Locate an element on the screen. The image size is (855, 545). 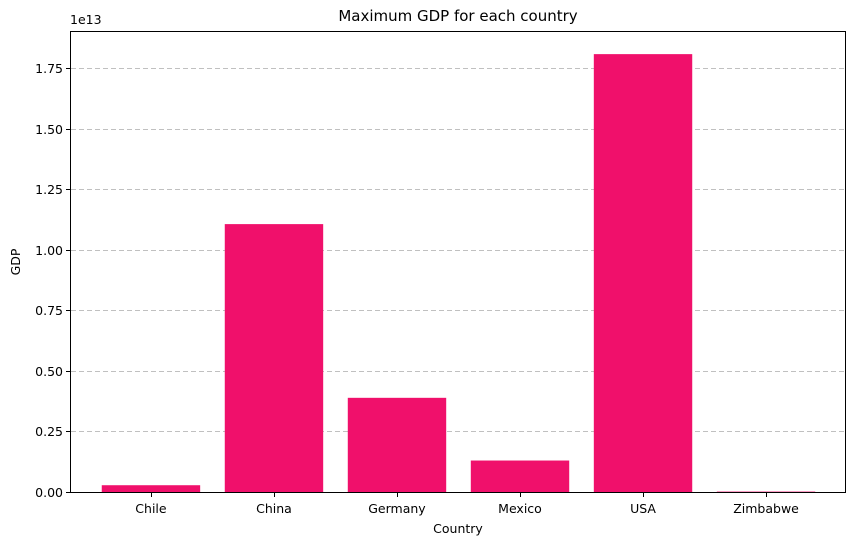
x-tick-label: Germany is located at coordinates (397, 508).